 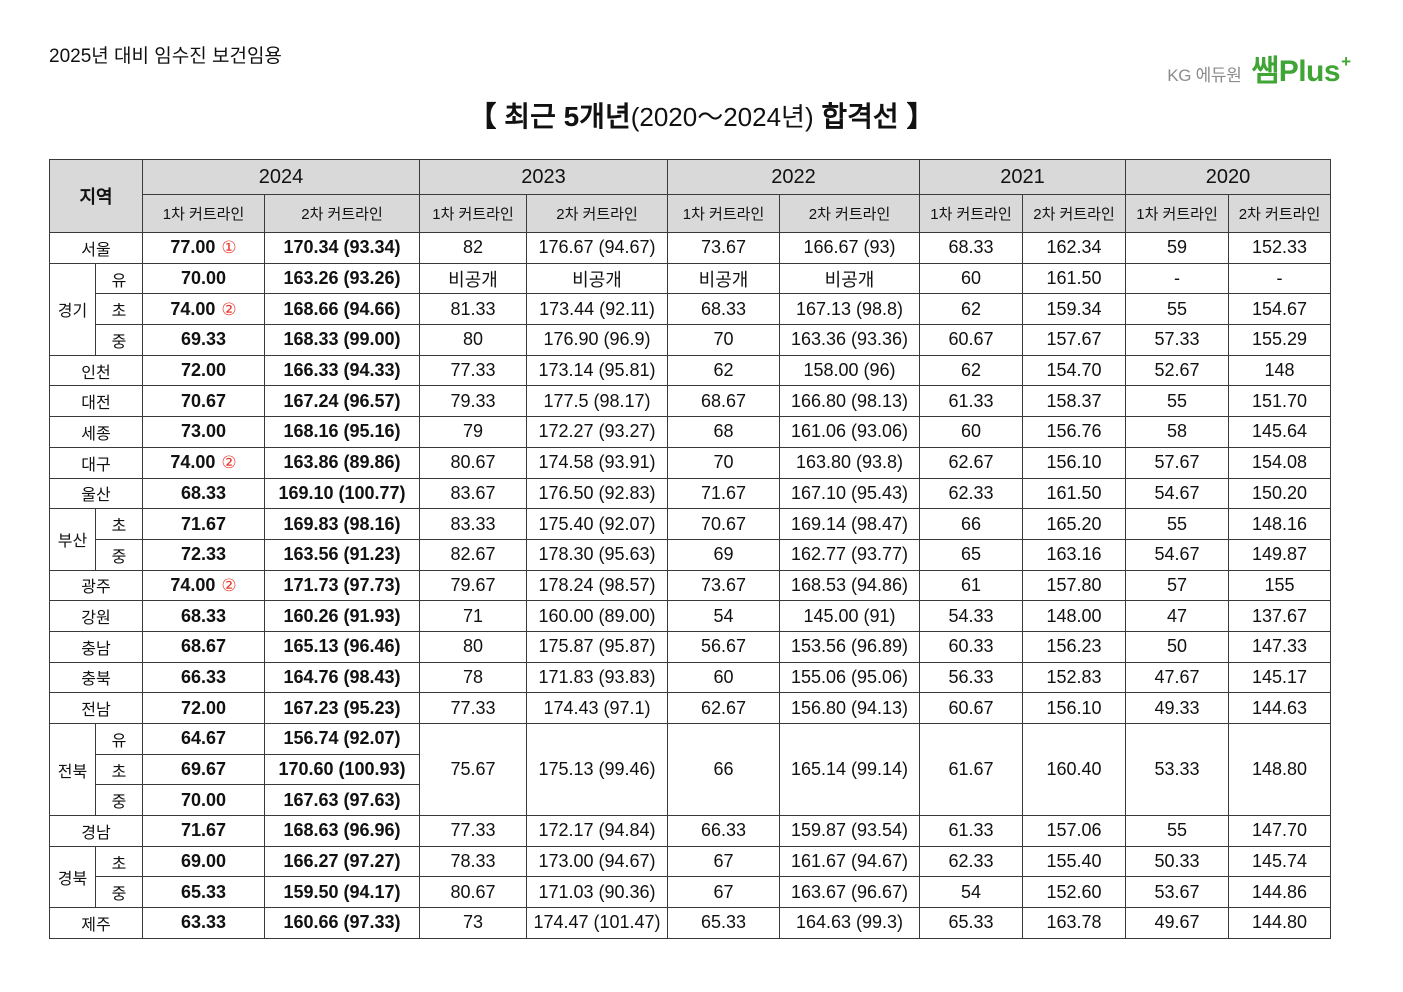 What do you see at coordinates (473, 831) in the screenshot?
I see `cutoff-2023-first: 77.33` at bounding box center [473, 831].